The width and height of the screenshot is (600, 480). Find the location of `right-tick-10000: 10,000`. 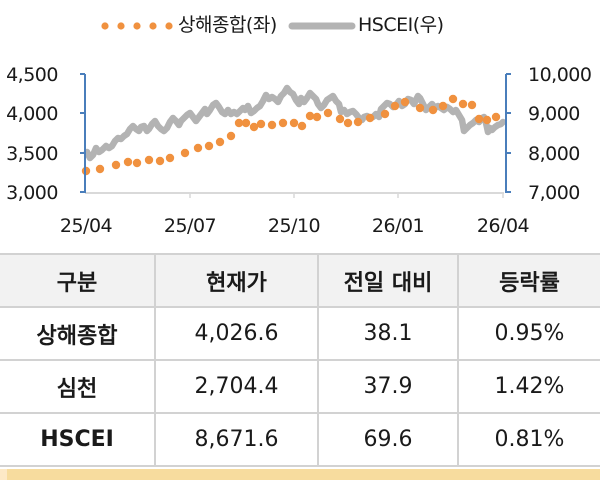

right-tick-10000: 10,000 is located at coordinates (559, 75).